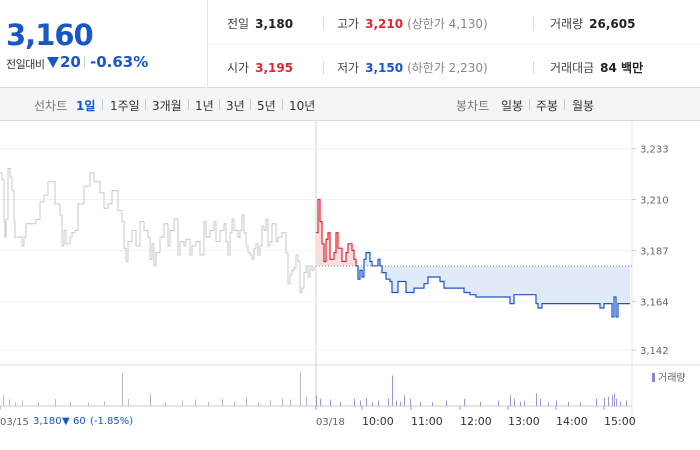 The image size is (700, 450). Describe the element at coordinates (119, 62) in the screenshot. I see `change-percent: -0.63%` at that location.